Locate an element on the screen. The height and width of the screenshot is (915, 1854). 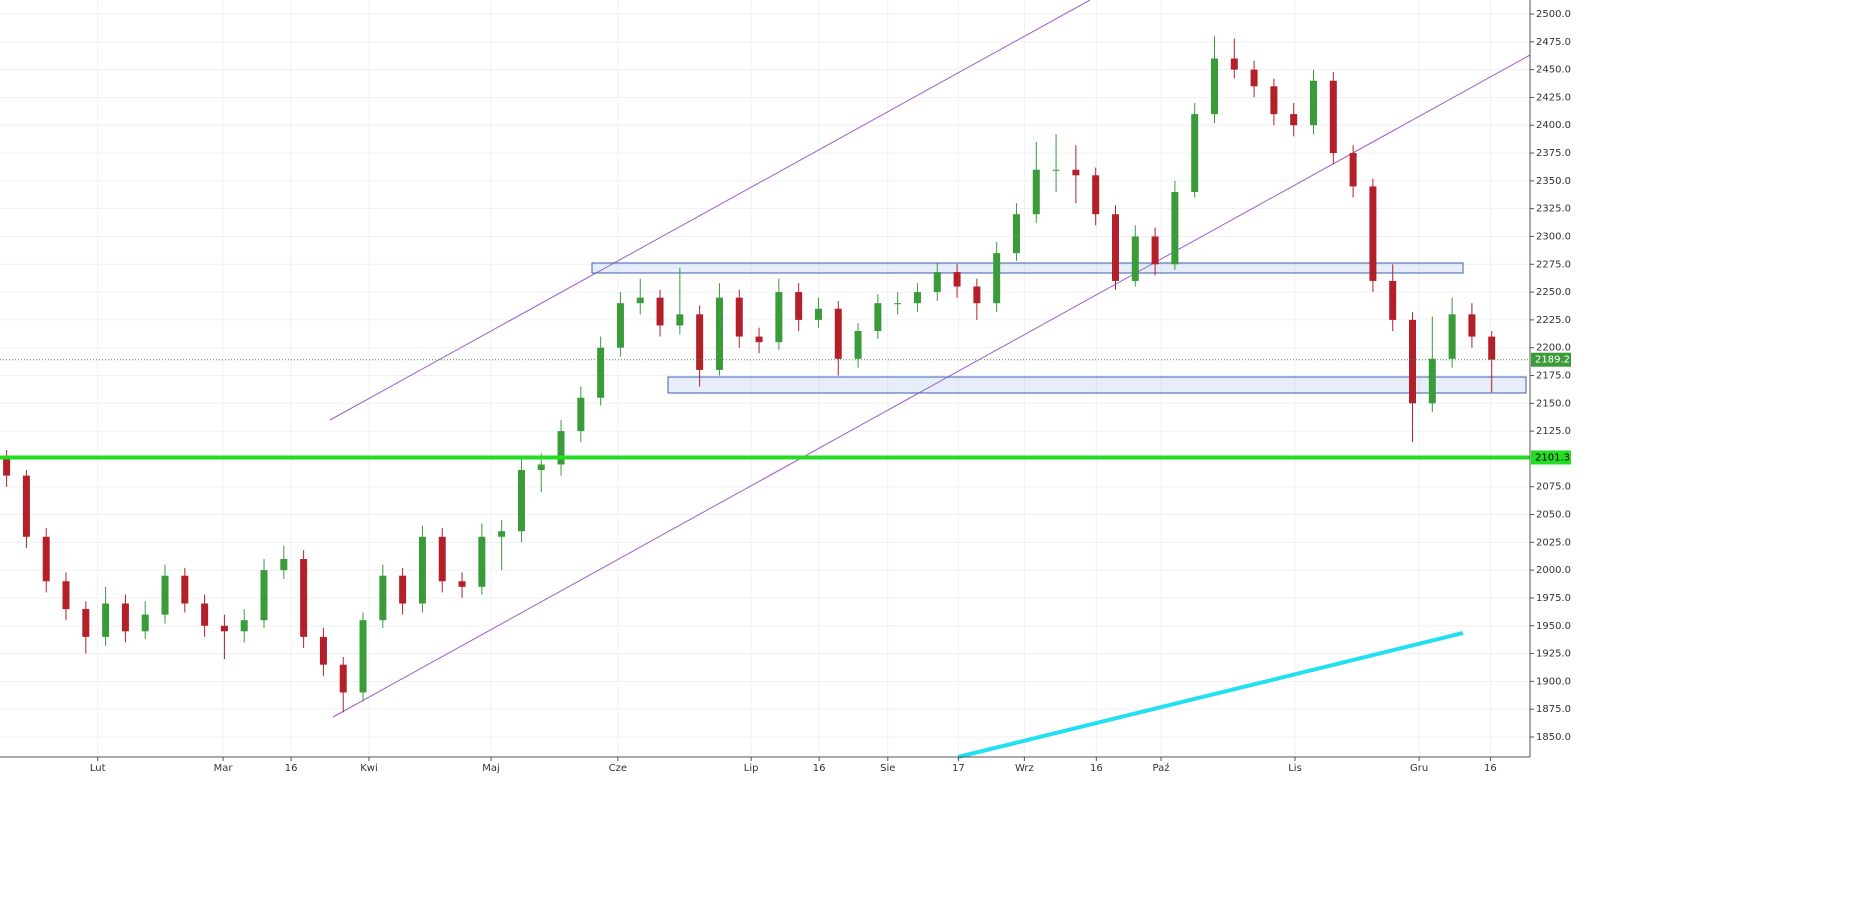
y-tick-label: 1900.0 is located at coordinates (1553, 681).